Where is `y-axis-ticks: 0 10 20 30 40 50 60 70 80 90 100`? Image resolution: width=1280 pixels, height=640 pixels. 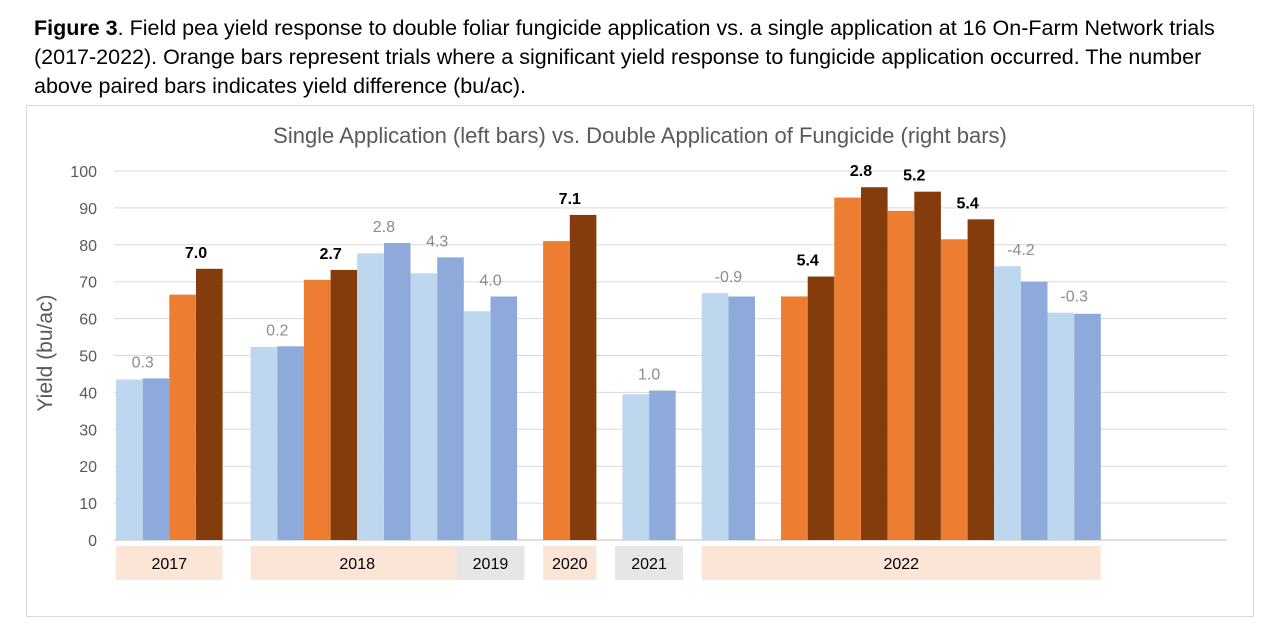
y-axis-ticks: 0 10 20 30 40 50 60 70 80 90 100 is located at coordinates (83, 357).